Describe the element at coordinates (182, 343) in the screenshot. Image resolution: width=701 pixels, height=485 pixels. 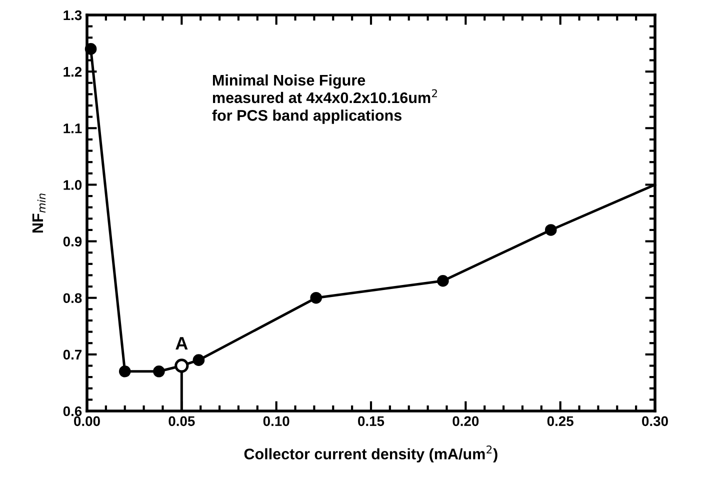
I see `annotation: A` at that location.